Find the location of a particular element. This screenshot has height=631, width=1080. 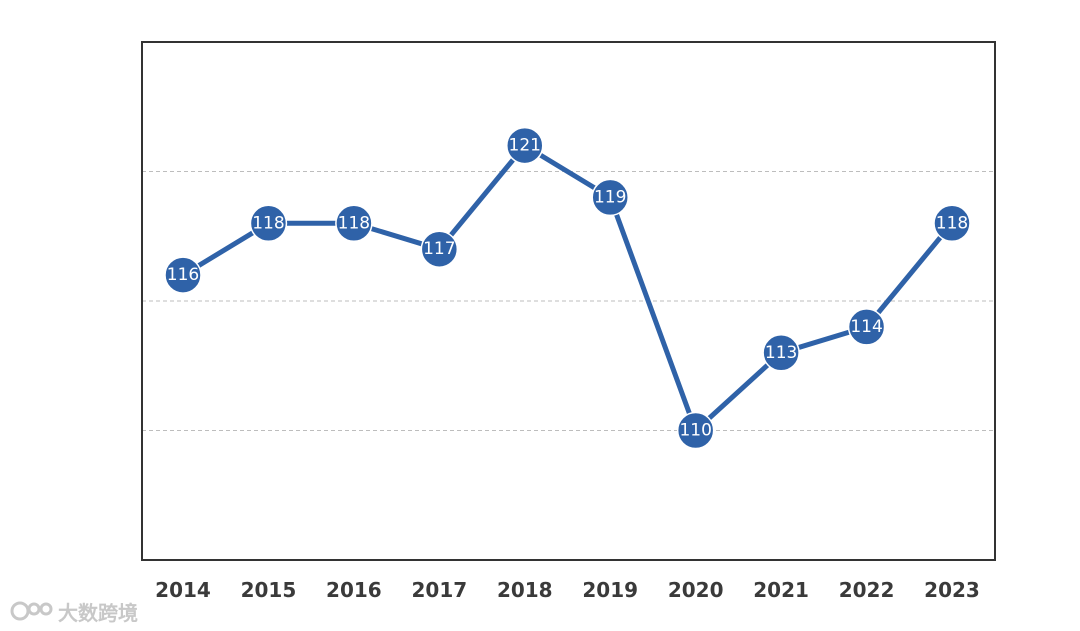

watermark: 大数跨境 is located at coordinates (74, 611).